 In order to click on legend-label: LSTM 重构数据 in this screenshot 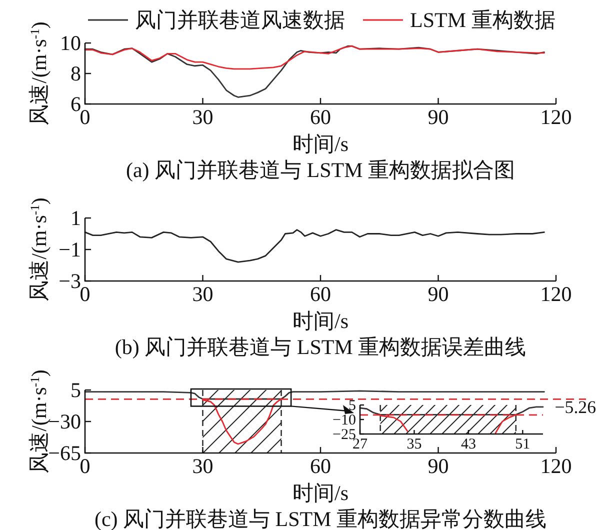, I will do `click(483, 20)`.